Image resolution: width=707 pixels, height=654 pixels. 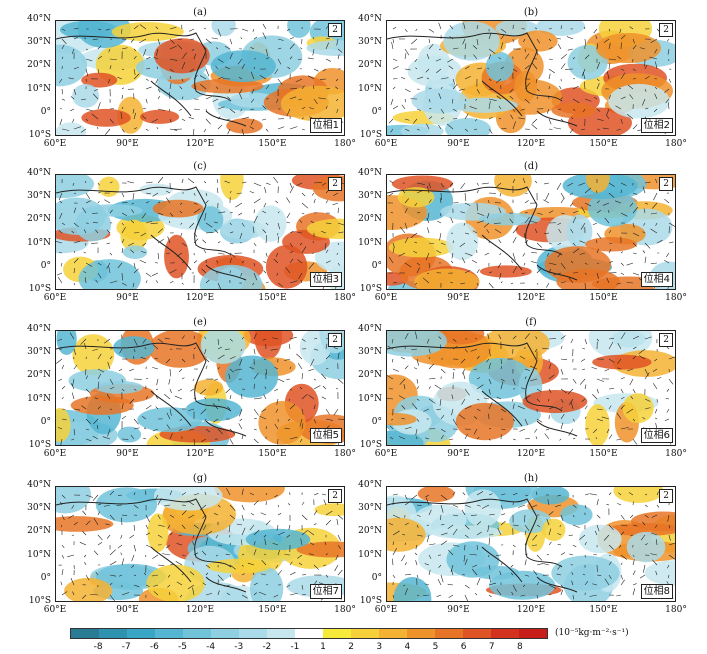 What do you see at coordinates (39, 196) in the screenshot?
I see `lat-tick: 30°N` at bounding box center [39, 196].